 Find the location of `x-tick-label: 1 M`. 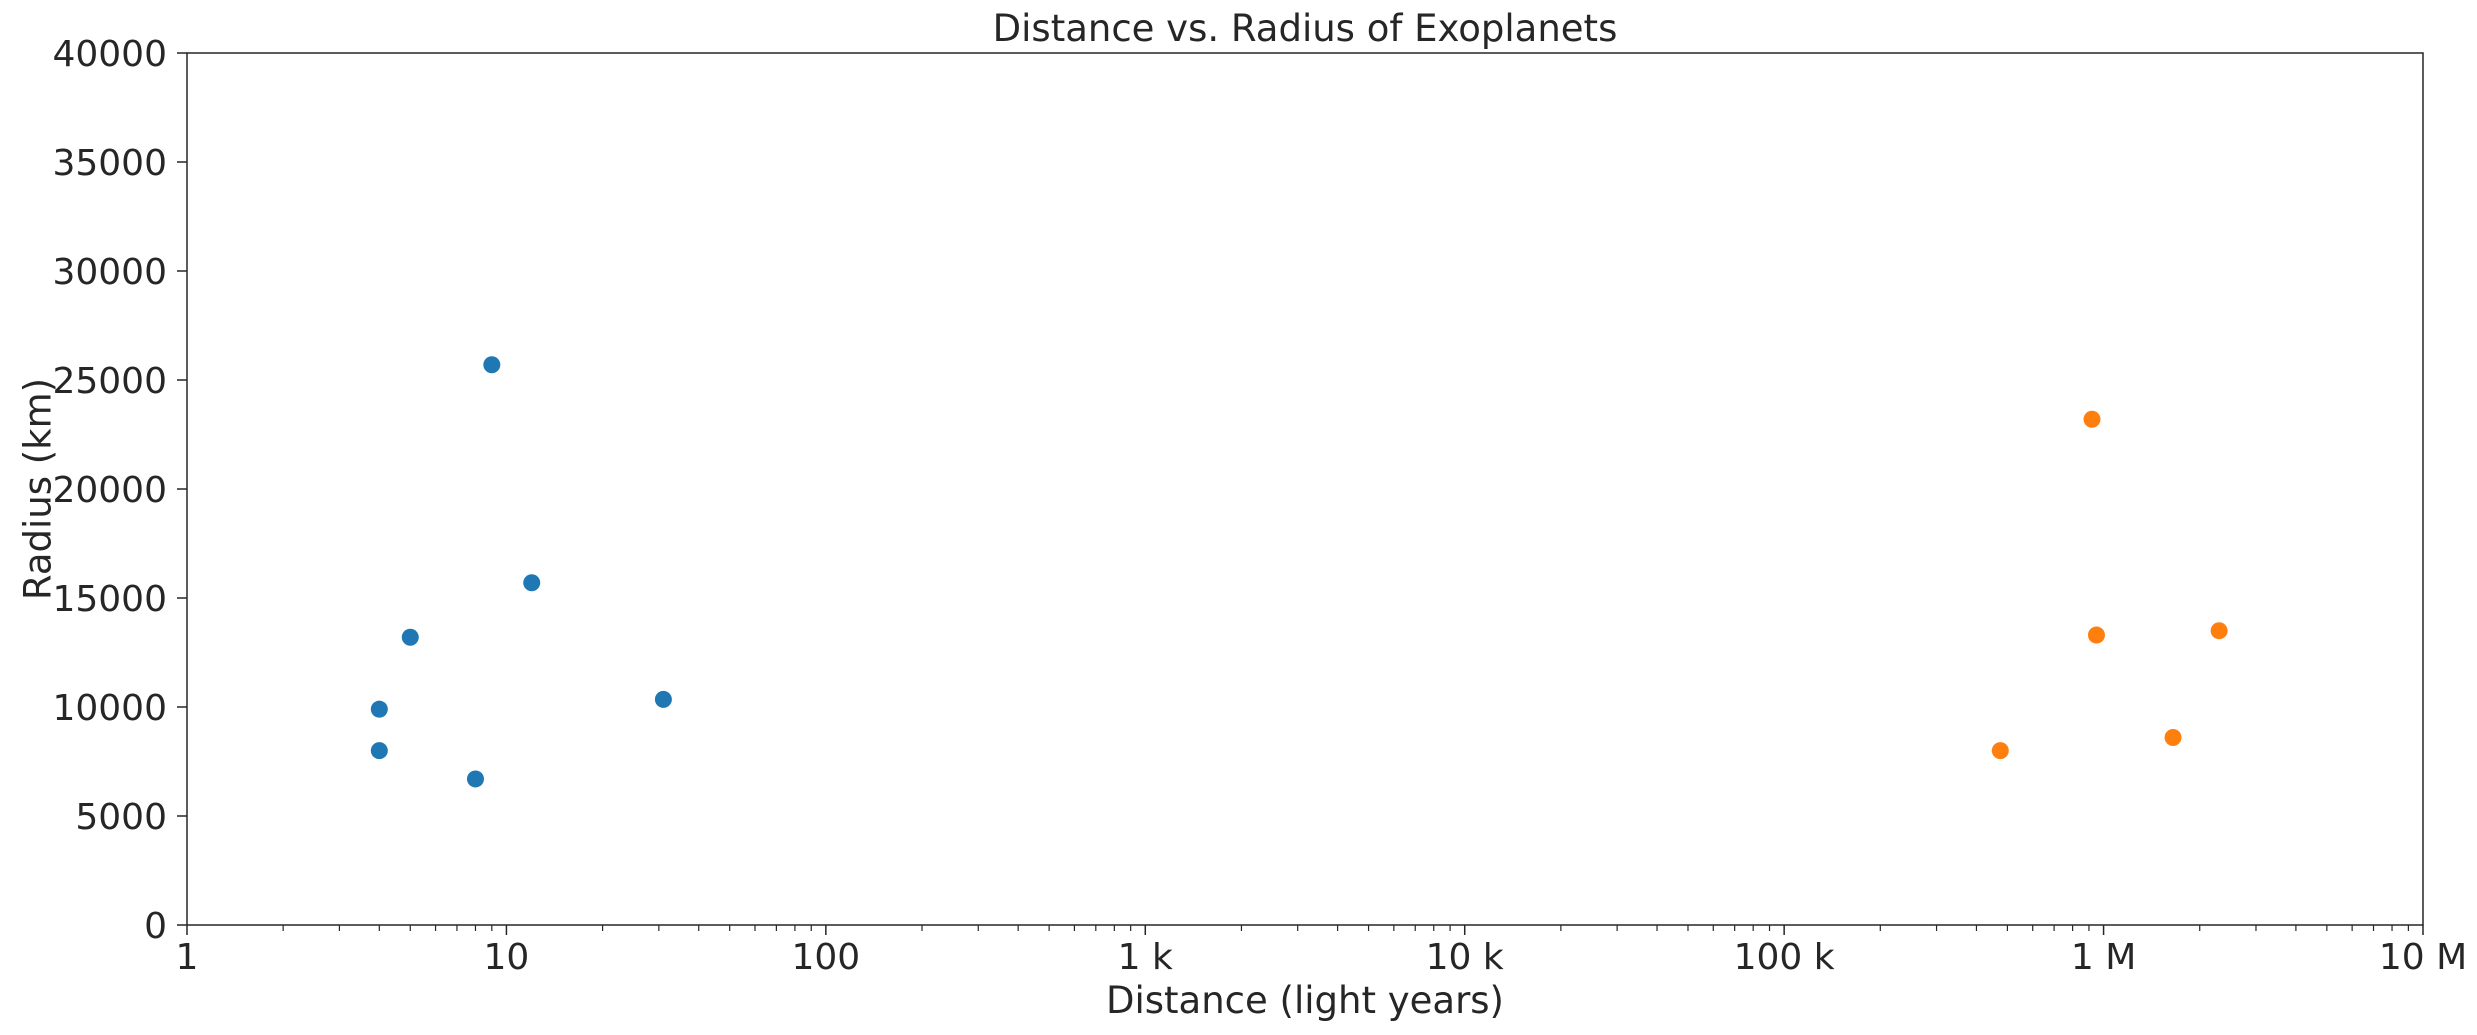

x-tick-label: 1 M is located at coordinates (2103, 957).